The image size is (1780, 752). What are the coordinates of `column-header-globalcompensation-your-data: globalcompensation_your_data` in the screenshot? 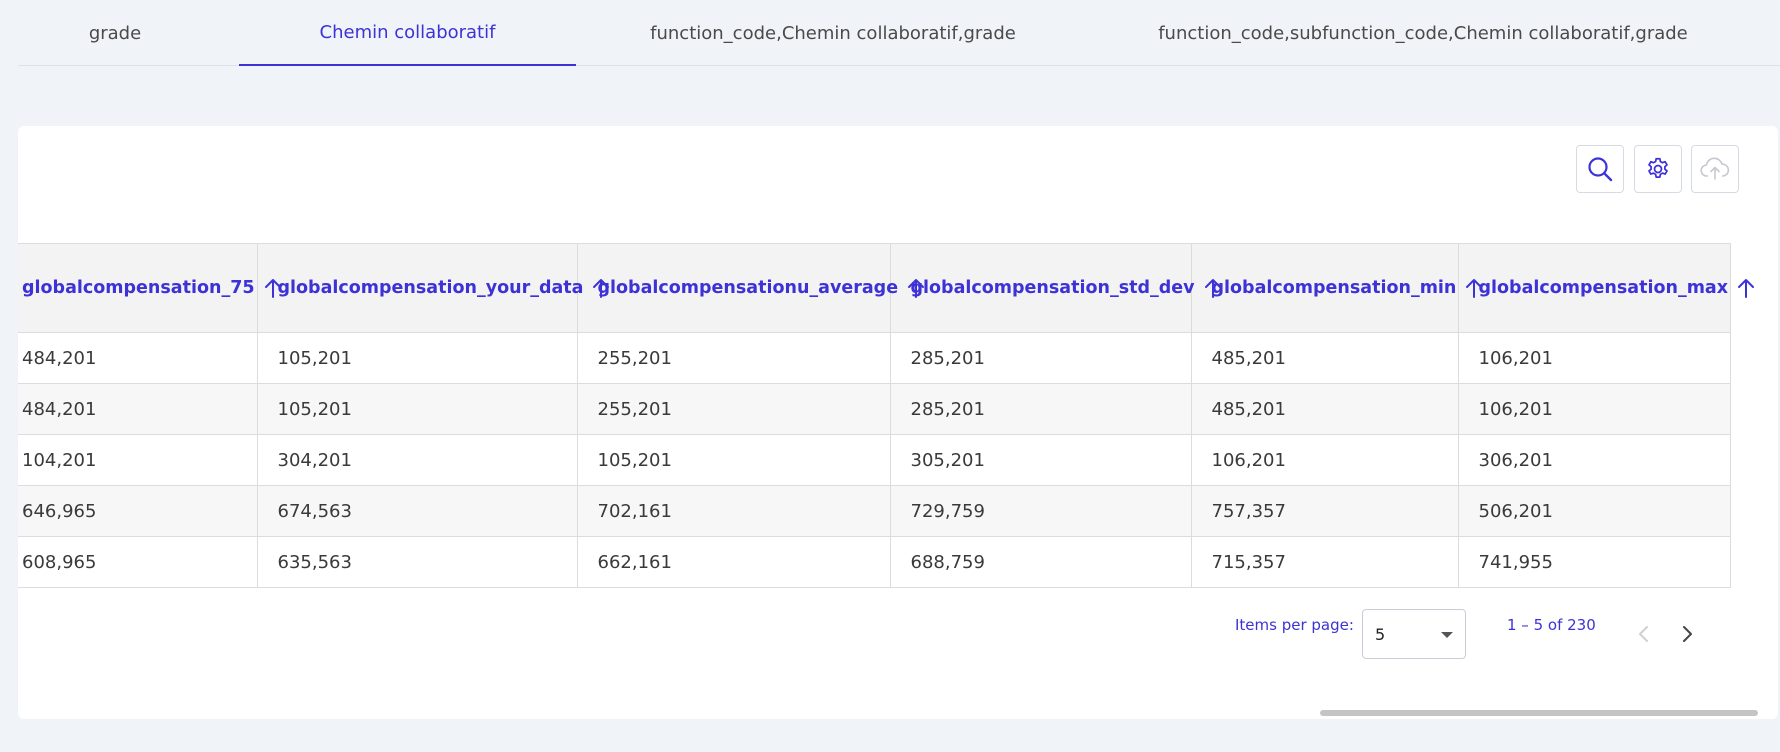 It's located at (433, 288).